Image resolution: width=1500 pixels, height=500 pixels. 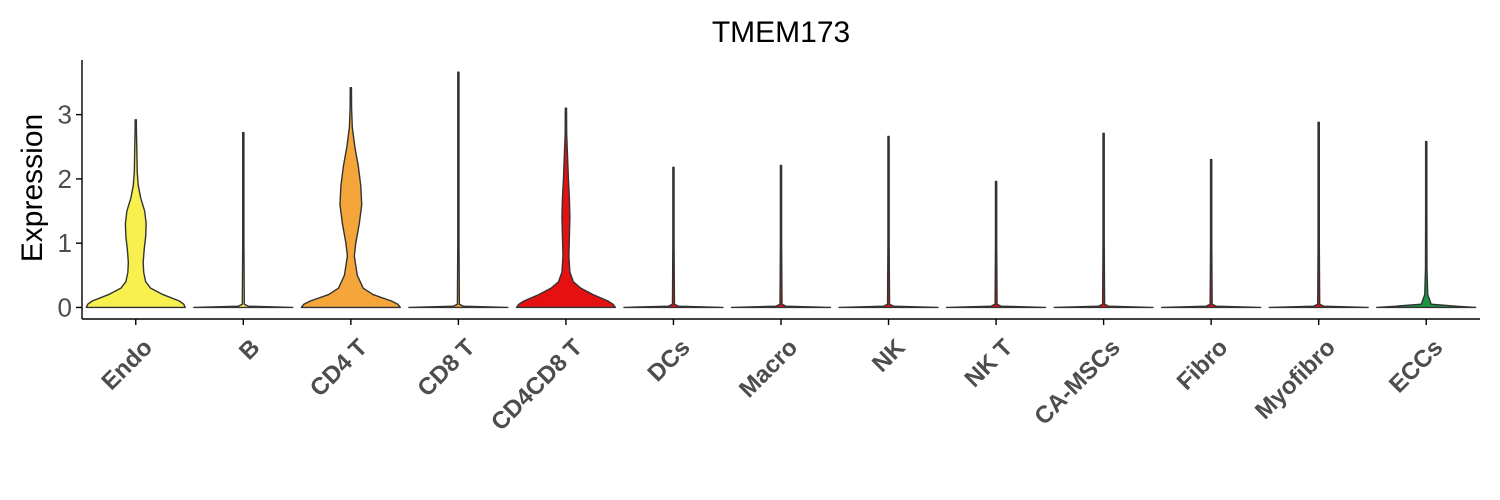 What do you see at coordinates (249, 349) in the screenshot?
I see `x-tick-label: B` at bounding box center [249, 349].